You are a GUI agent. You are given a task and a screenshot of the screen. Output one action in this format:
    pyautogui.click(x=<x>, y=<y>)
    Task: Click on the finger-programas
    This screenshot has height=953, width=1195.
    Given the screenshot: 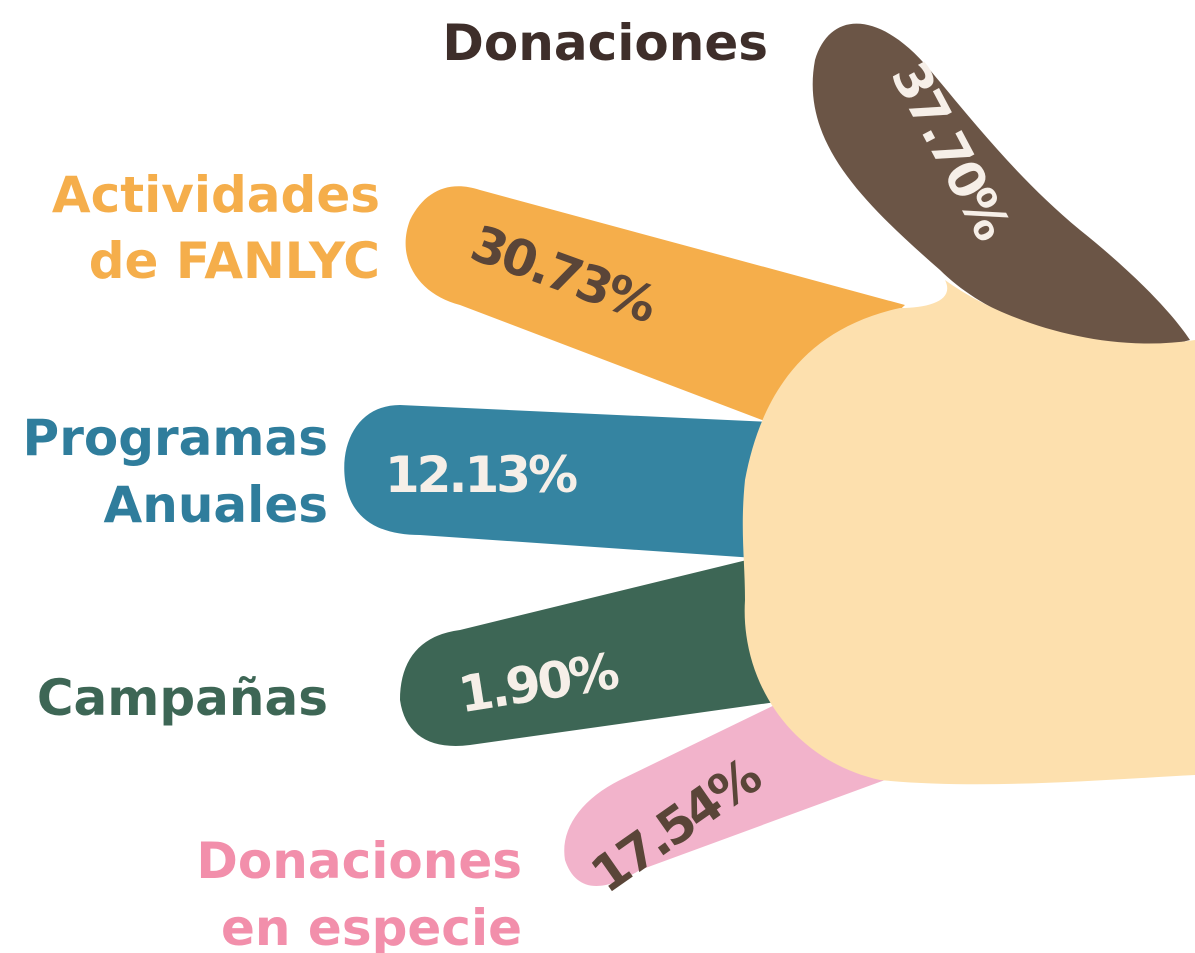 What is the action you would take?
    pyautogui.click(x=557, y=481)
    